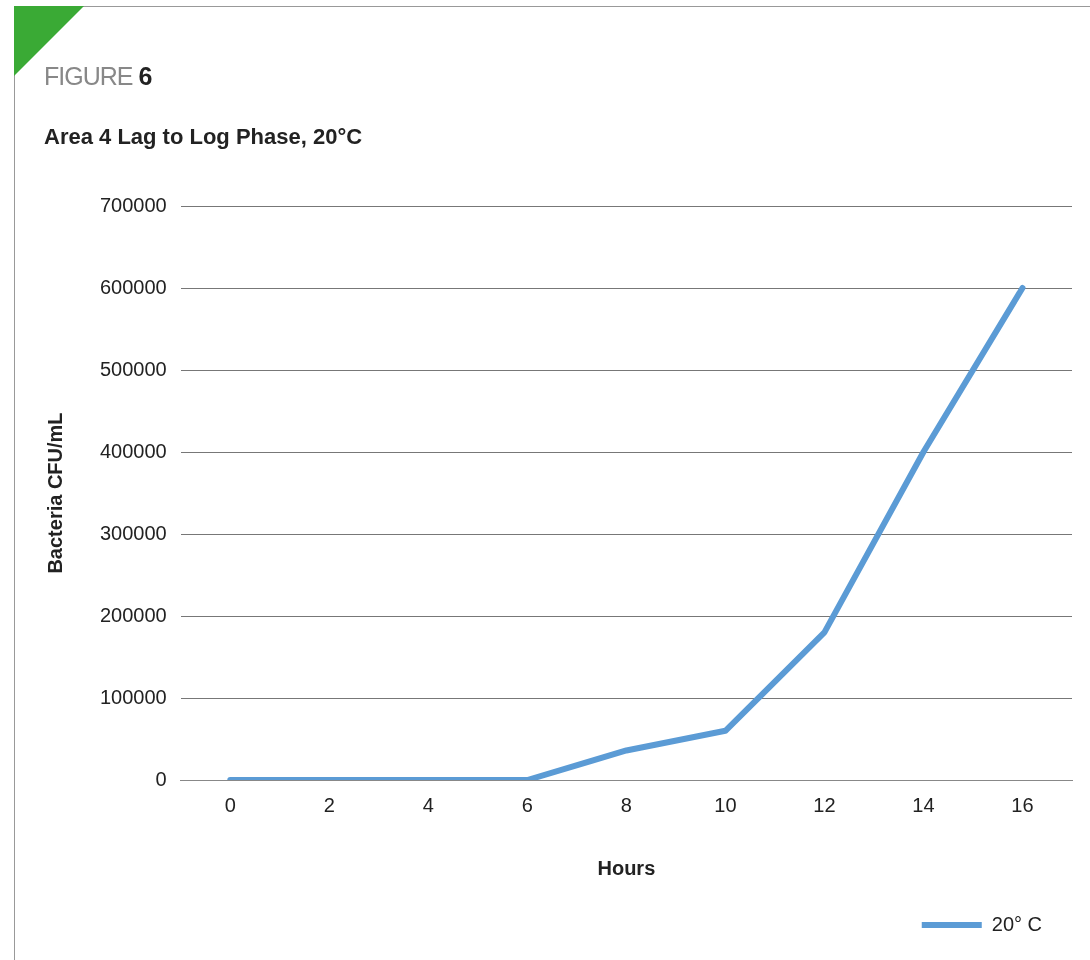 The image size is (1090, 960). I want to click on x-tick-label: 14, so click(923, 804).